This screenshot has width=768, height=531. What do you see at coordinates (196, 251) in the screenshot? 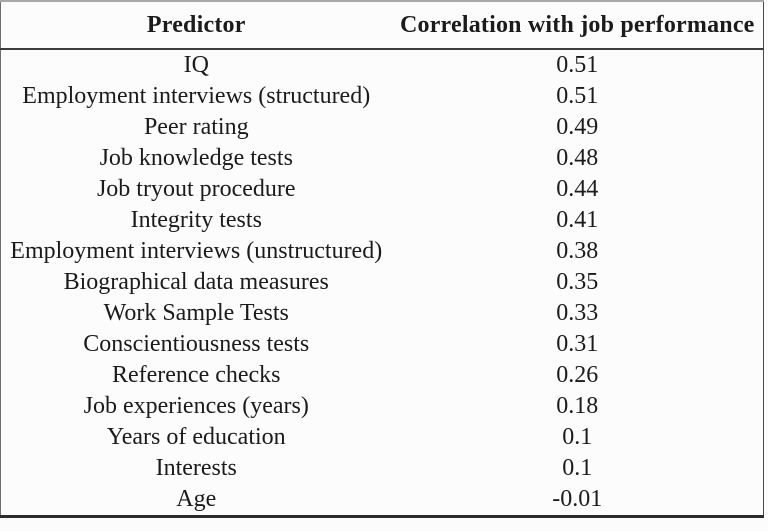
I see `predictor-cell: Employment interviews (unstructured)` at bounding box center [196, 251].